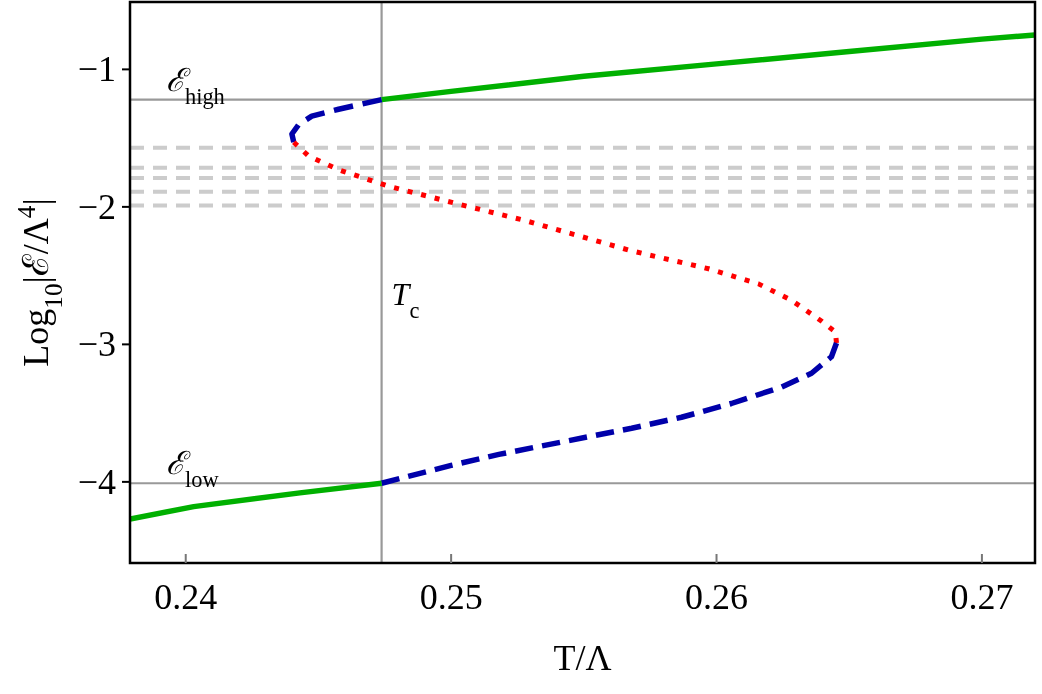 Image resolution: width=1042 pixels, height=694 pixels. What do you see at coordinates (982, 597) in the screenshot?
I see `x-tick-label: 0.27` at bounding box center [982, 597].